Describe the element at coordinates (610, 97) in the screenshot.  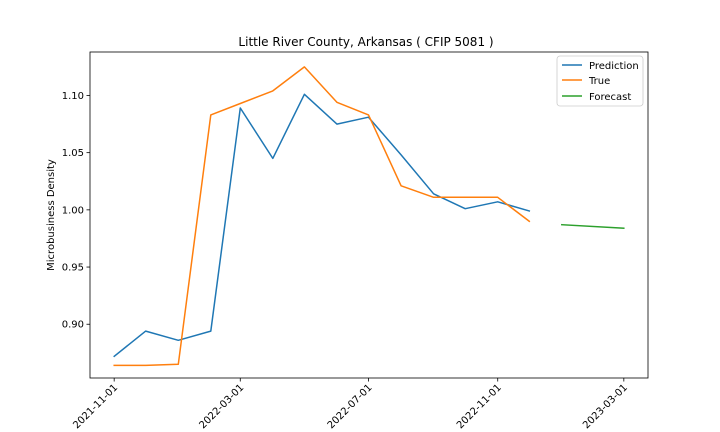
I see `legend-label-forecast: Forecast` at that location.